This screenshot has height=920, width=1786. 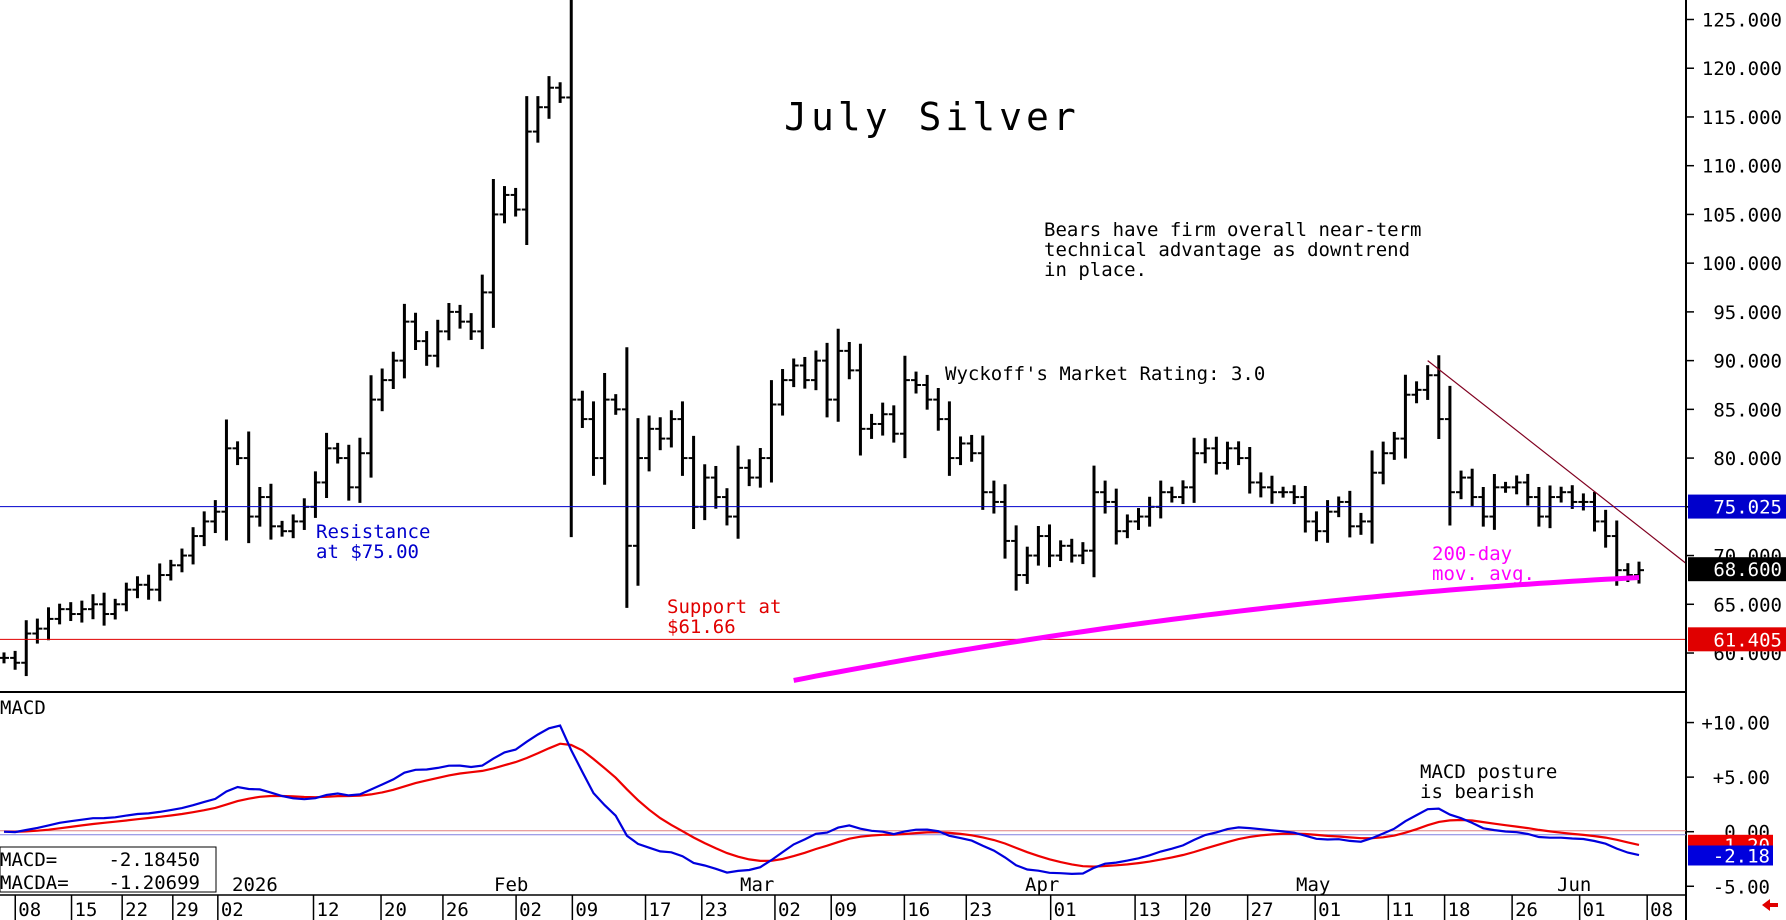 I want to click on x-tick-label: 29, so click(x=187, y=909).